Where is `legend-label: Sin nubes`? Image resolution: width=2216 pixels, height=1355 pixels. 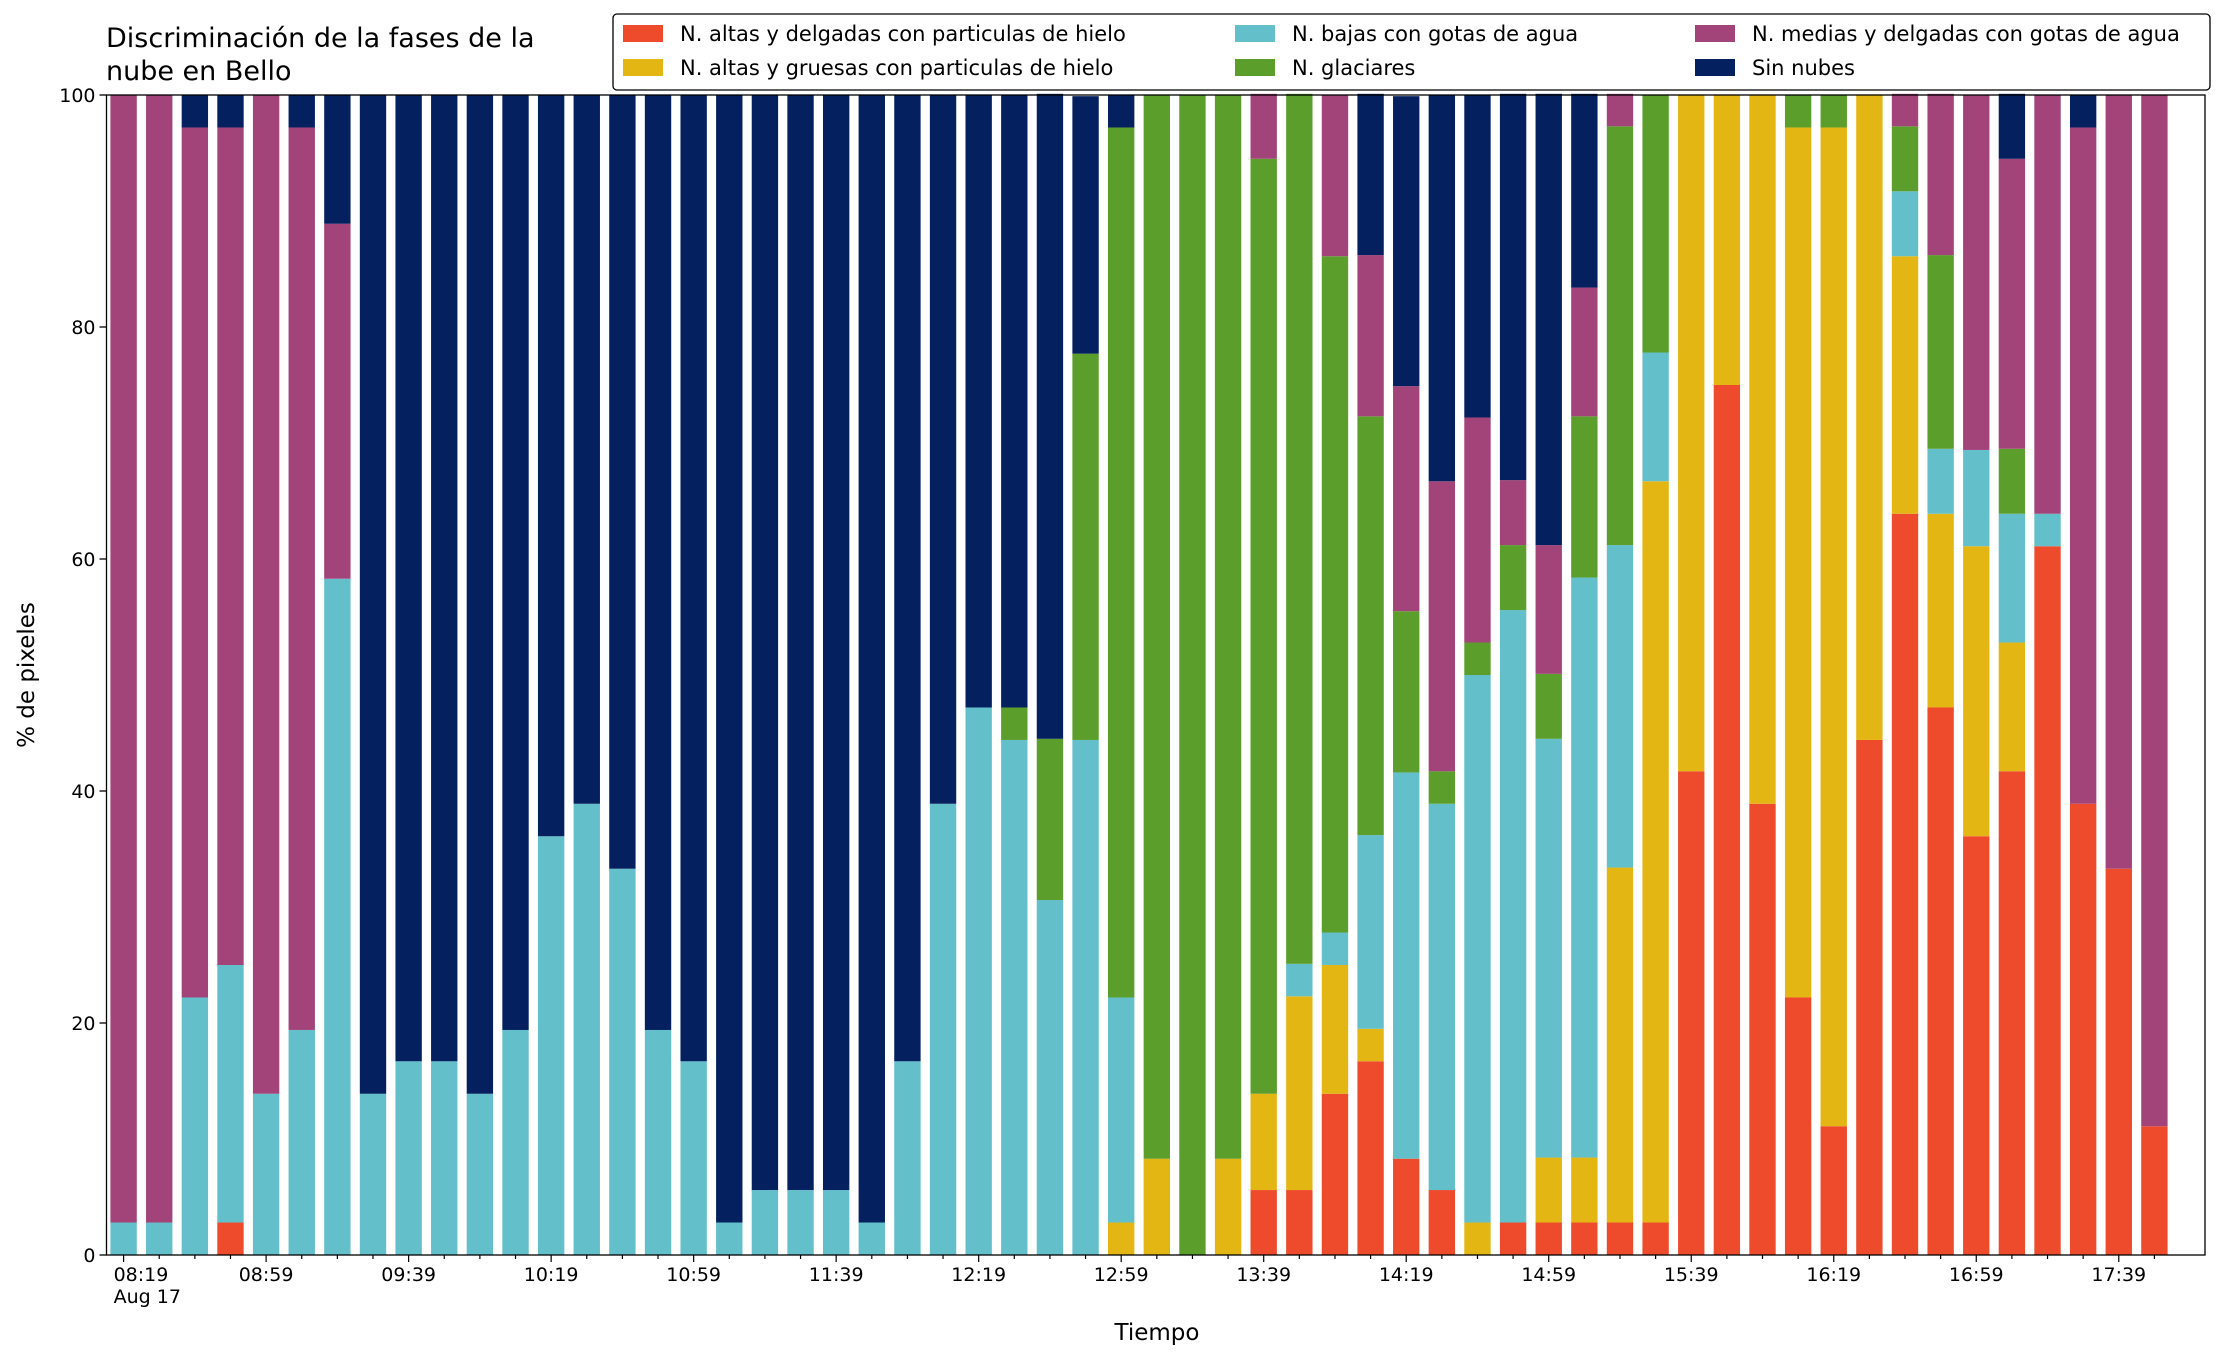 legend-label: Sin nubes is located at coordinates (1803, 68).